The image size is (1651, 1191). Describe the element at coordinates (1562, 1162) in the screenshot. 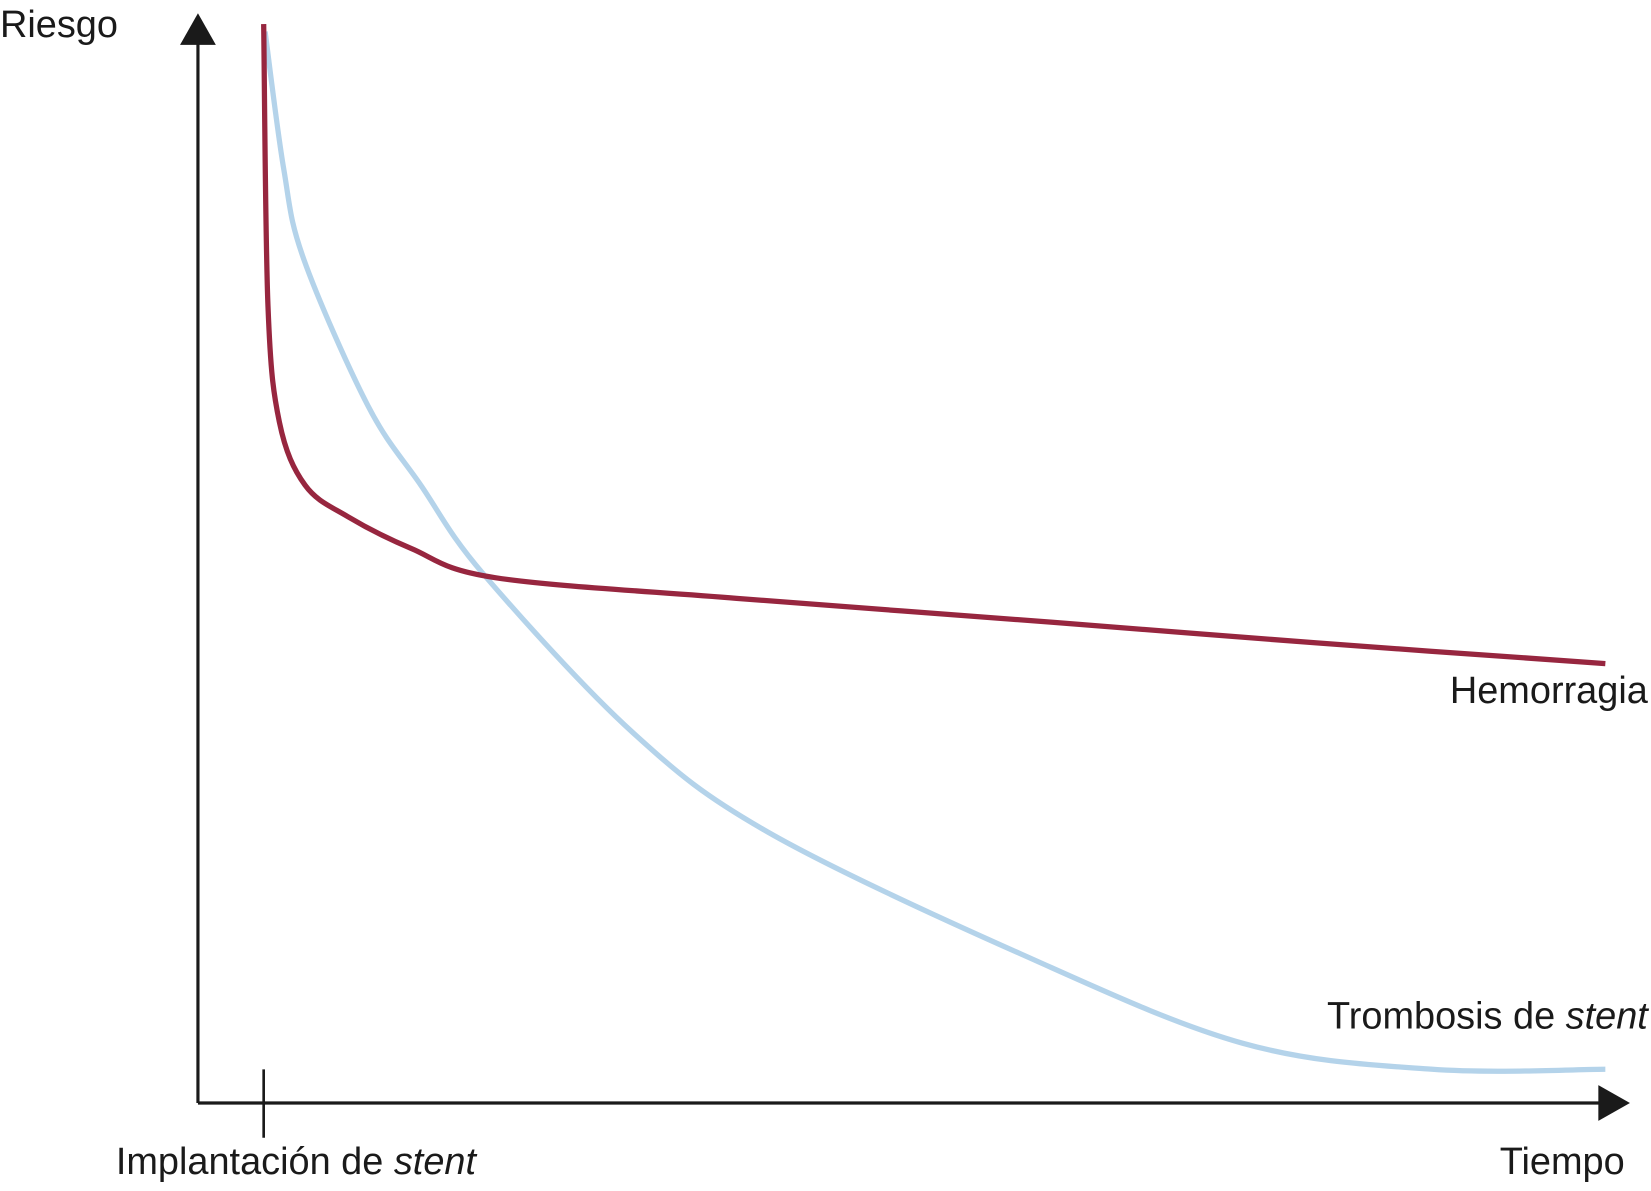

I see `x-axis-label: Tiempo` at that location.